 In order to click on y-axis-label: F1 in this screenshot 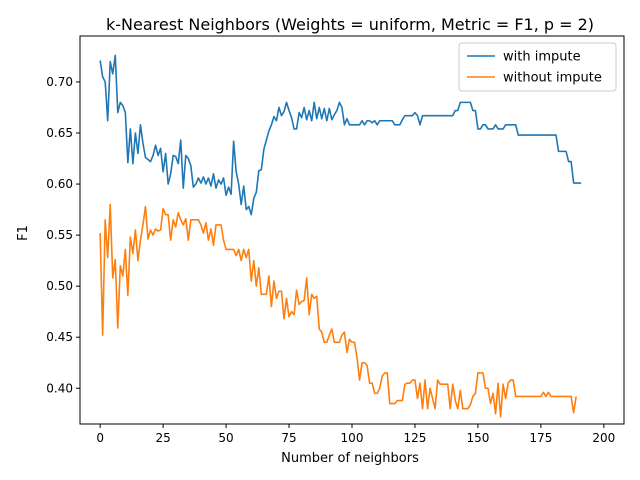, I will do `click(23, 233)`.